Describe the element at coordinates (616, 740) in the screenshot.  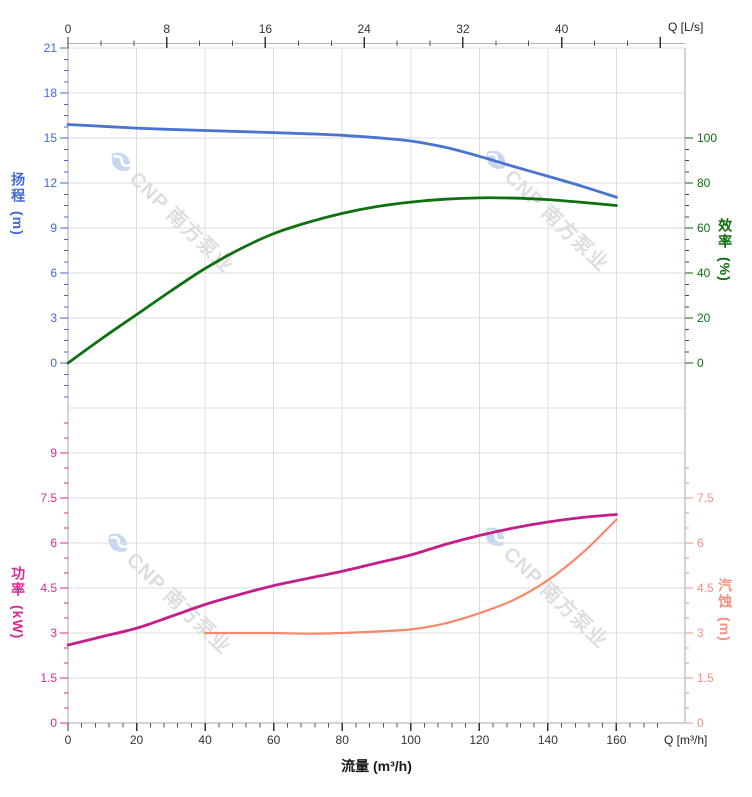
I see `svg-text: 160` at that location.